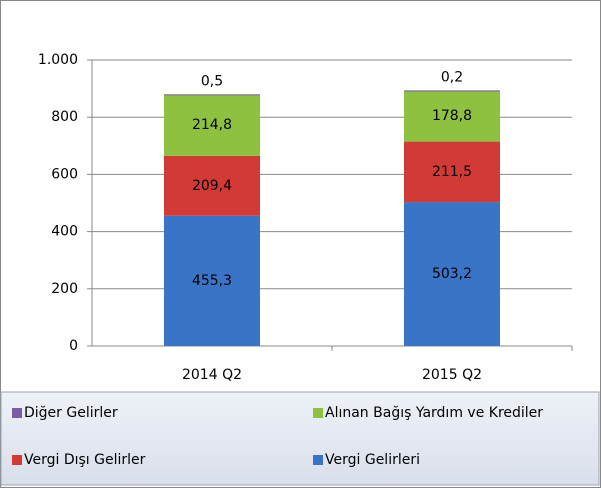  Describe the element at coordinates (434, 413) in the screenshot. I see `legend-label: Alınan Bağış Yardım ve Krediler` at that location.